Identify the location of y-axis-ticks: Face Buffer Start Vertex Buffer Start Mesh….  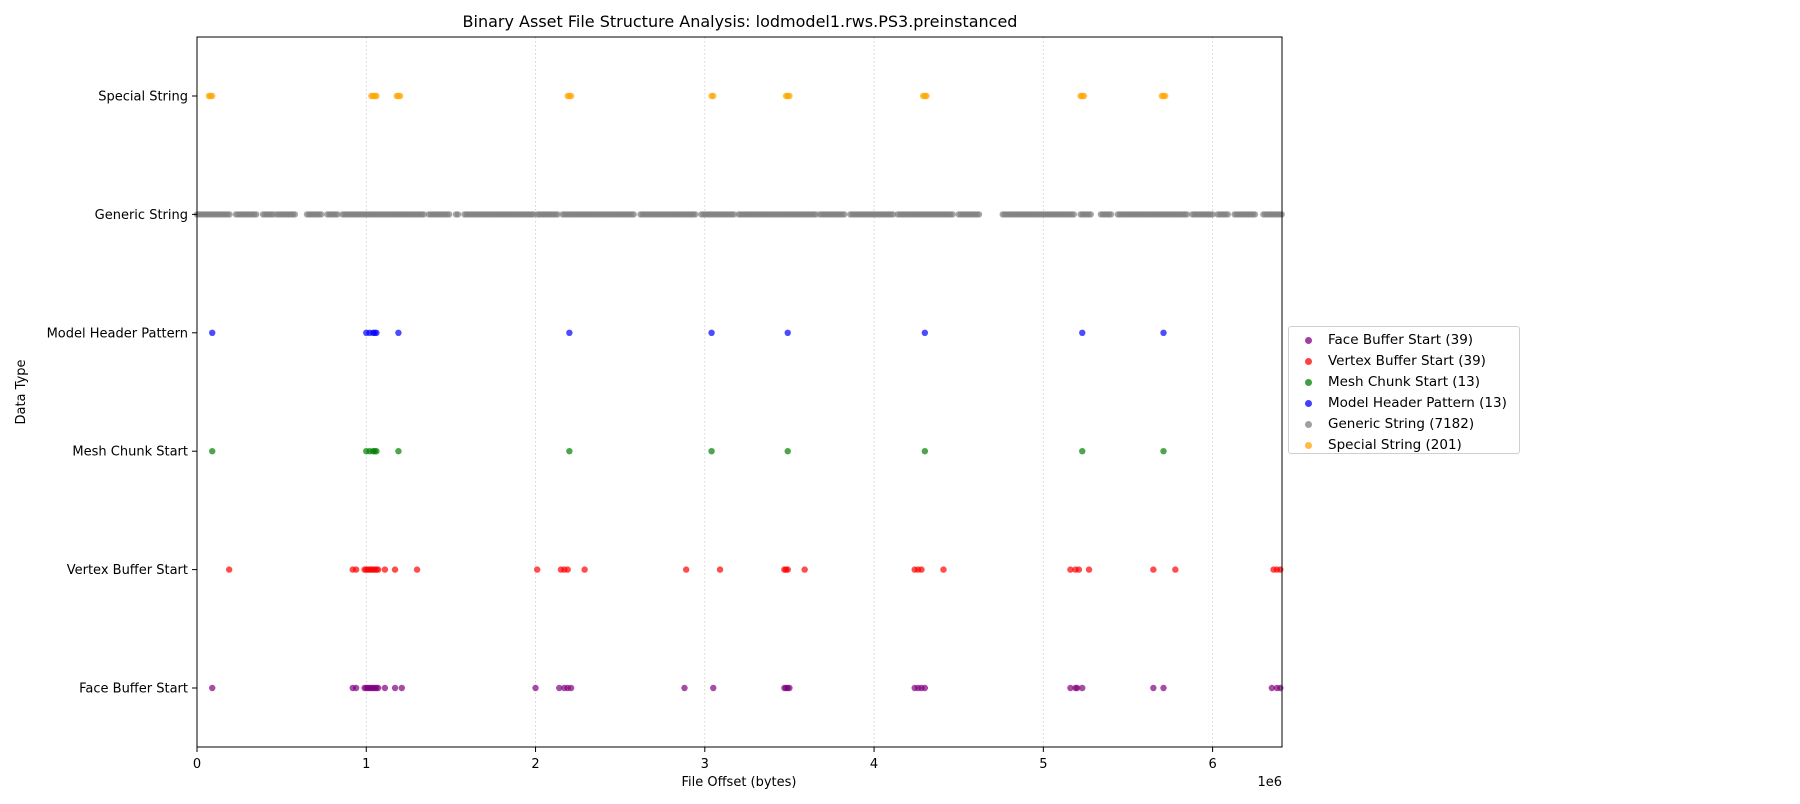
(122, 393).